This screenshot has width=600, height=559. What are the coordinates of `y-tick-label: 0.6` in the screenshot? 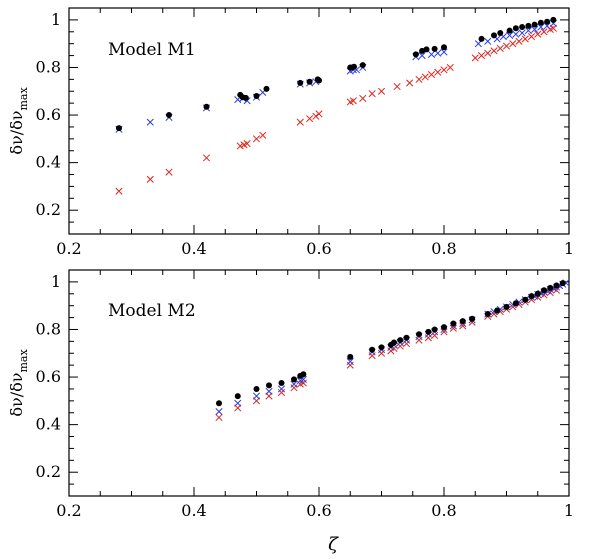 It's located at (48, 376).